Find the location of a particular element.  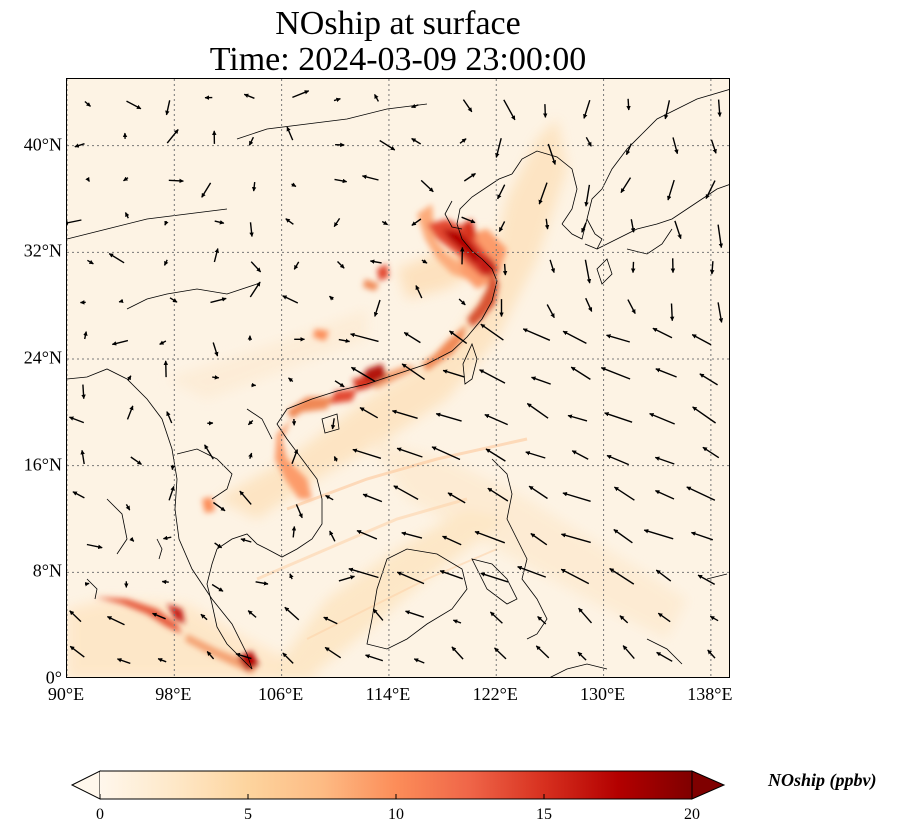

lat-tick-label: 32°N is located at coordinates (42, 250).